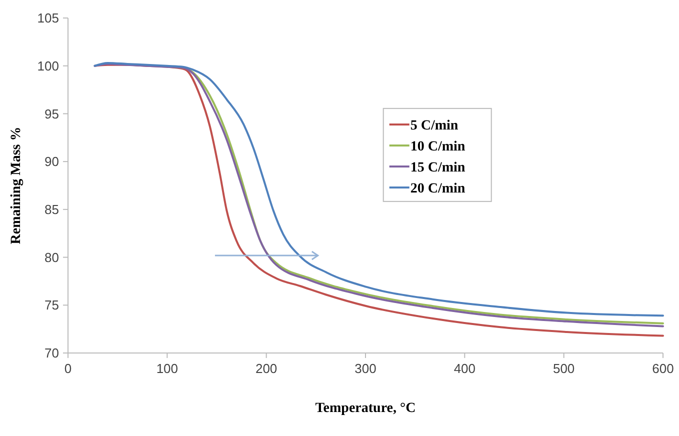 Image resolution: width=679 pixels, height=436 pixels. Describe the element at coordinates (51, 162) in the screenshot. I see `y-tick-label: 90` at that location.